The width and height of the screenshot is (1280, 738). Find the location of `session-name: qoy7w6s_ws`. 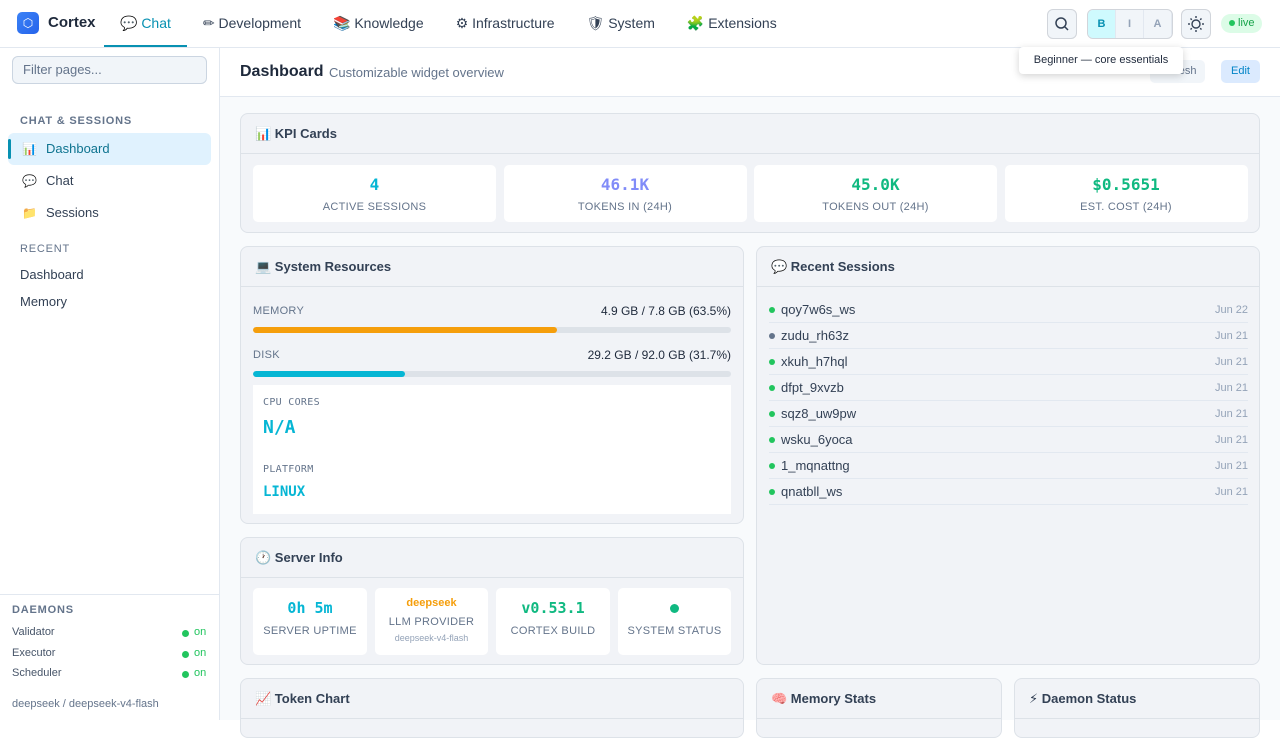

session-name: qoy7w6s_ws is located at coordinates (818, 309).